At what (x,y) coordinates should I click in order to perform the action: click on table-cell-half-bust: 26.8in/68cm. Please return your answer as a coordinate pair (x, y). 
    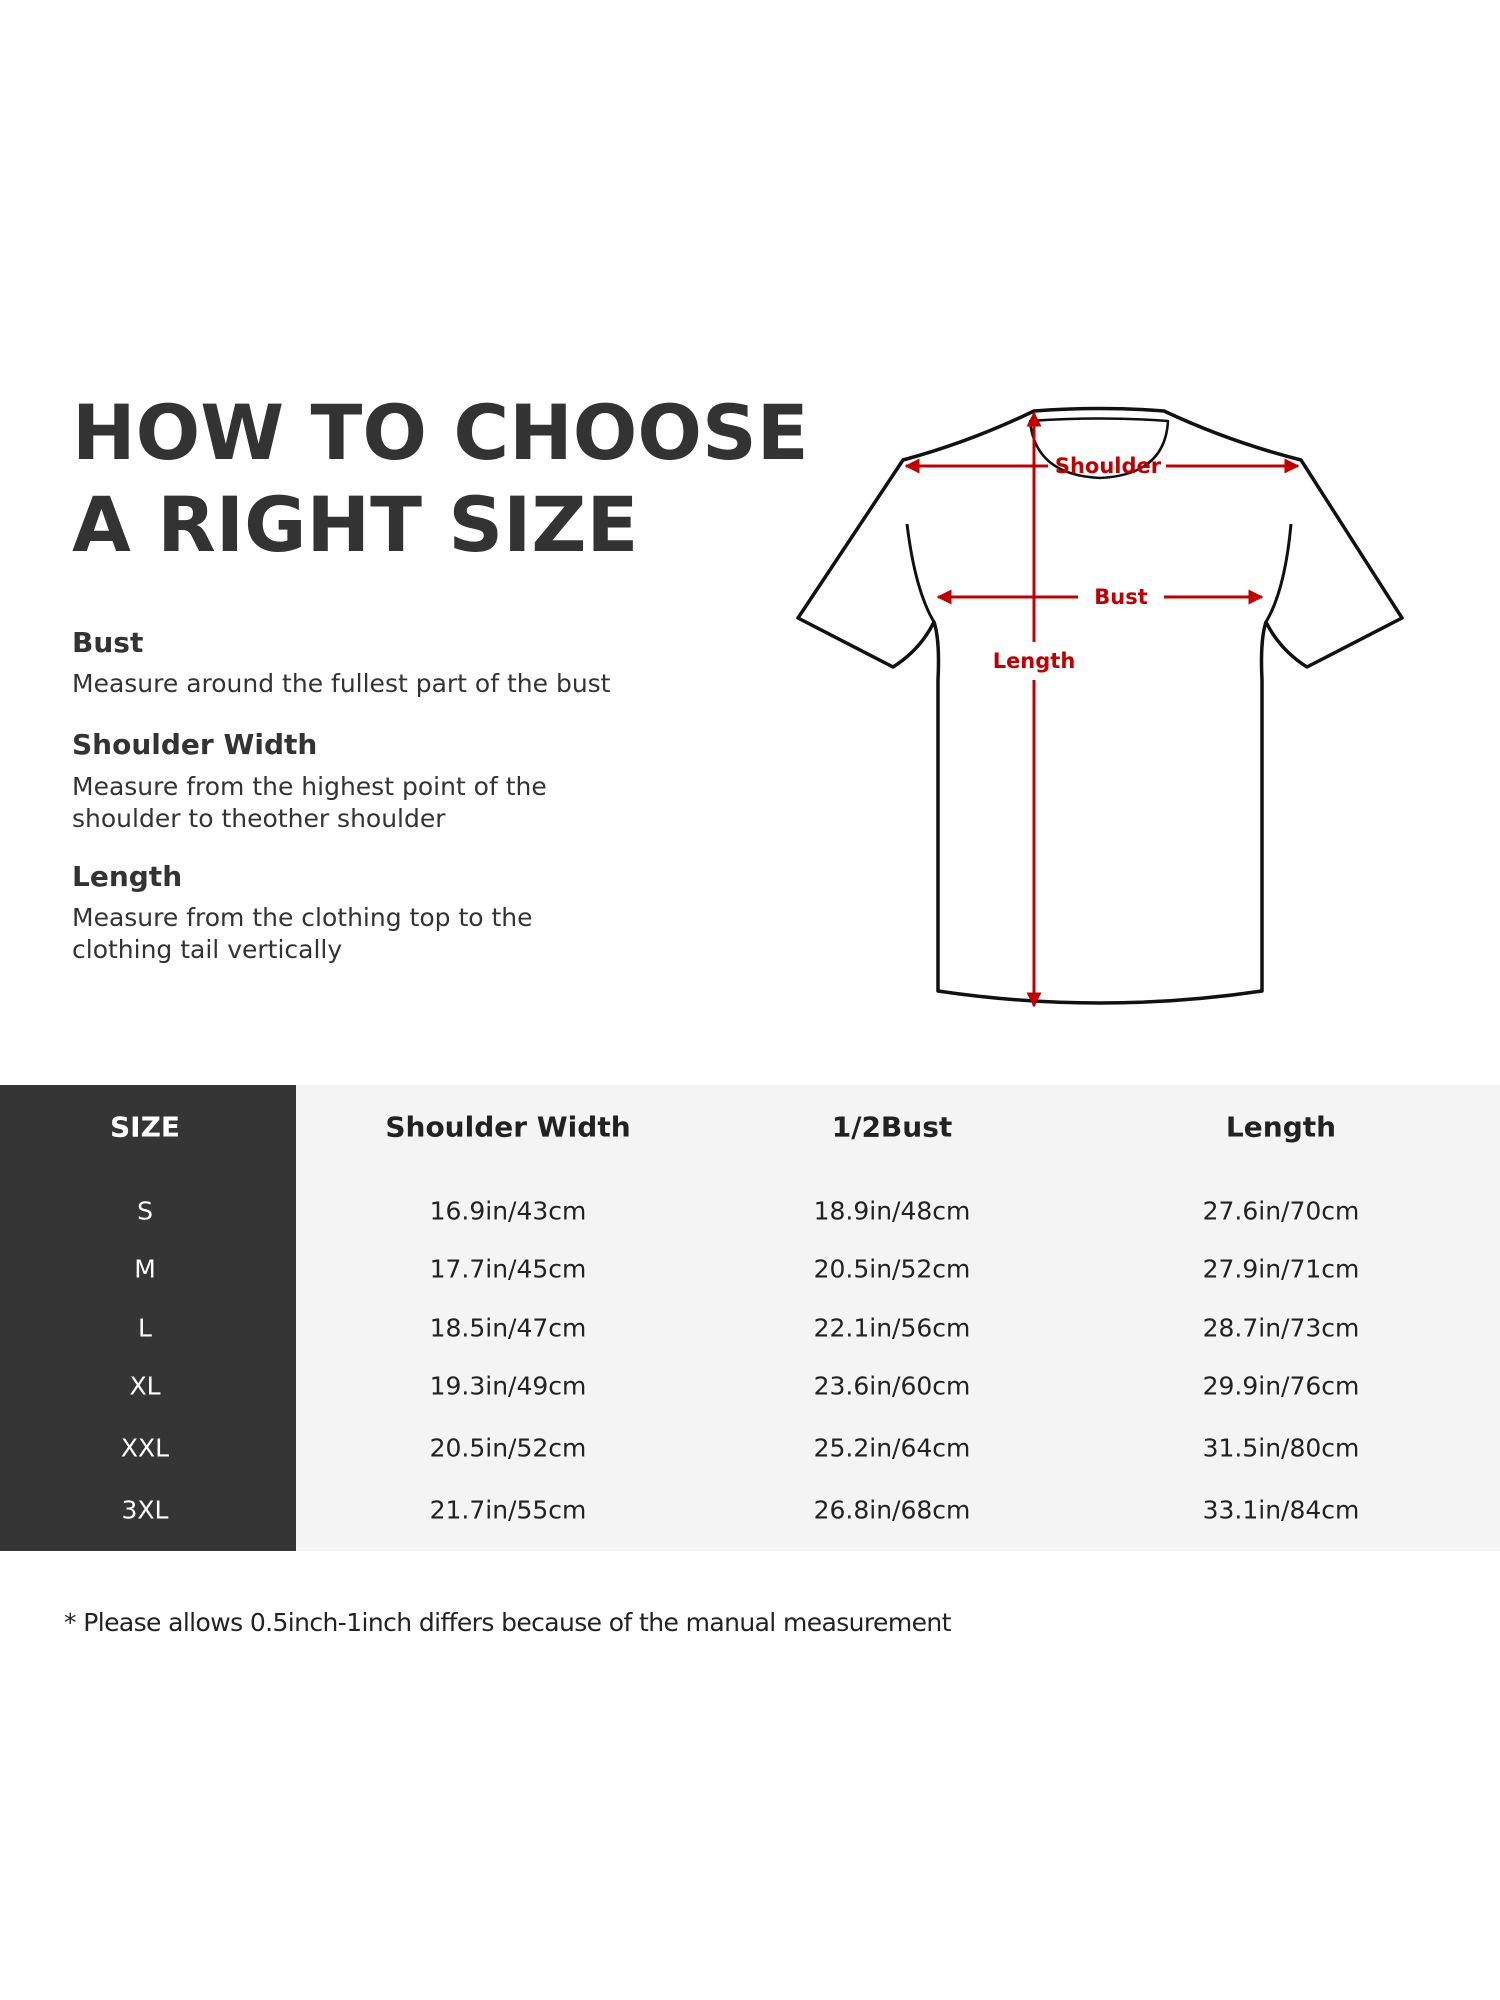
    Looking at the image, I should click on (892, 1510).